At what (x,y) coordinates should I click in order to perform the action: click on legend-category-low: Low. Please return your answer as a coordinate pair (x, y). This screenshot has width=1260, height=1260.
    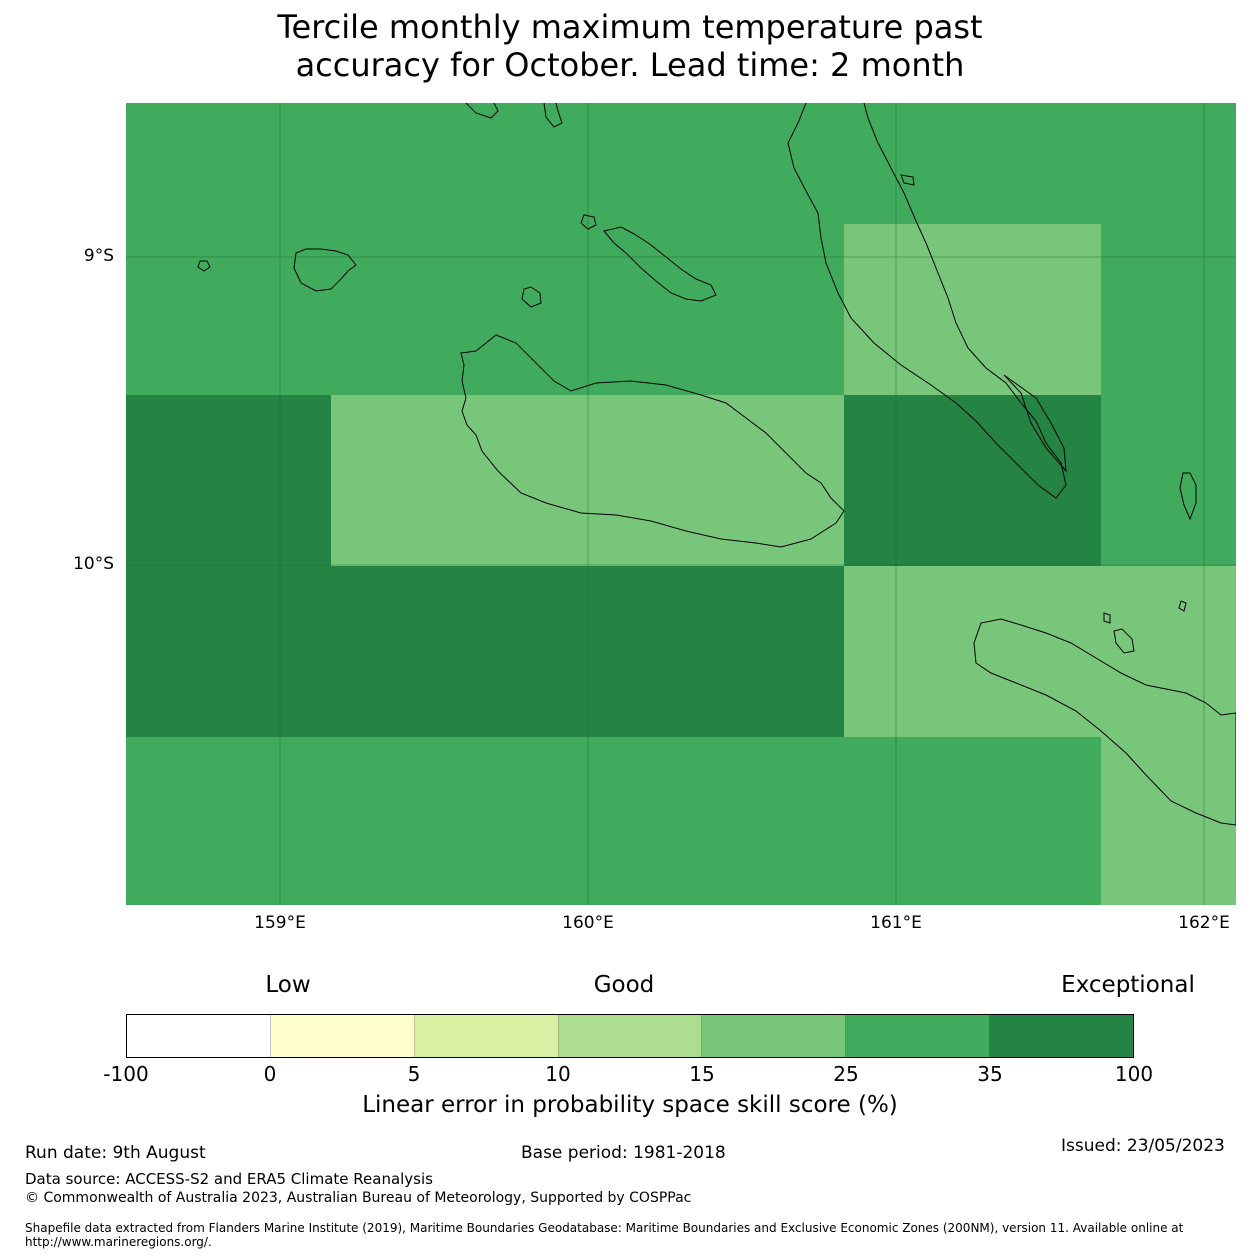
    Looking at the image, I should click on (288, 985).